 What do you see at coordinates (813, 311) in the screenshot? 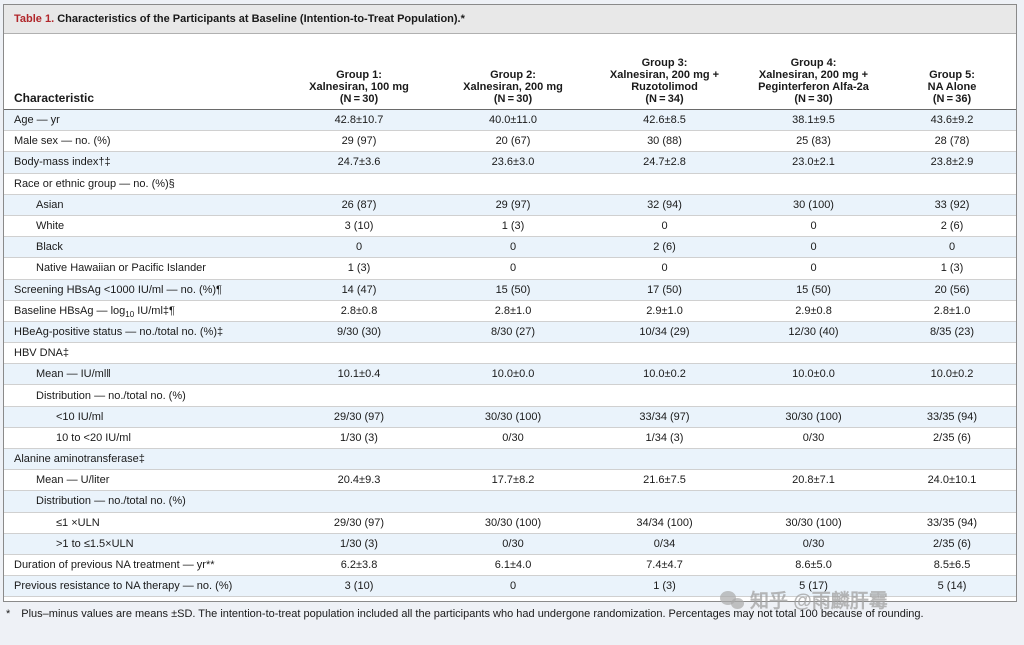
I see `cell-group-4: 2.9±0.8` at bounding box center [813, 311].